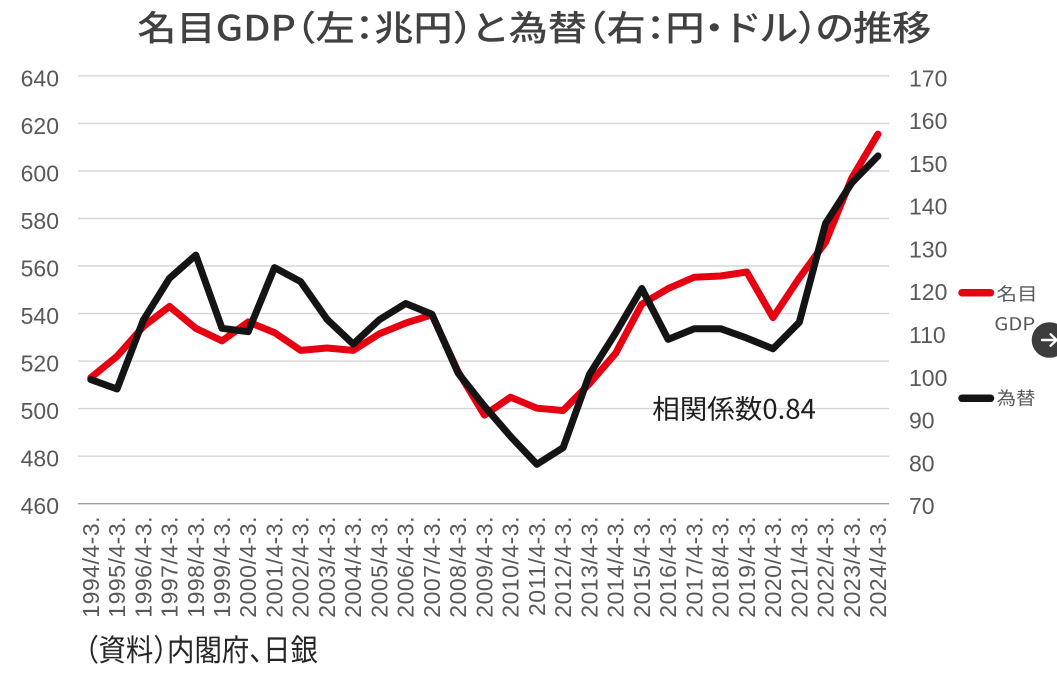 This screenshot has height=684, width=1057. I want to click on svg-text: 150, so click(928, 164).